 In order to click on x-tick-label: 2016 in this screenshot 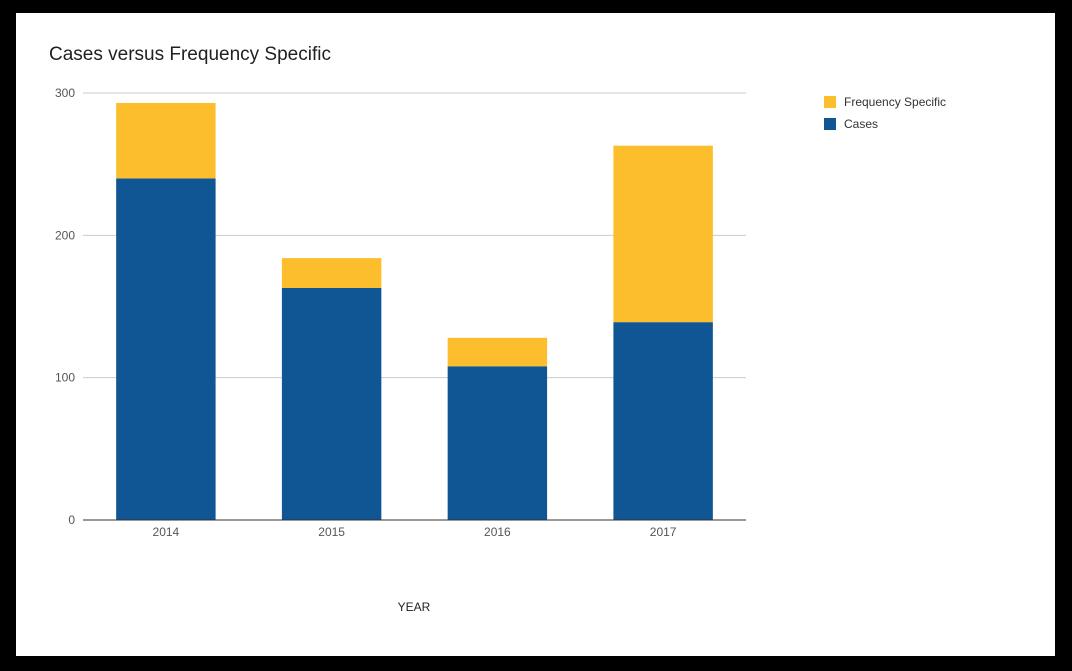, I will do `click(497, 532)`.